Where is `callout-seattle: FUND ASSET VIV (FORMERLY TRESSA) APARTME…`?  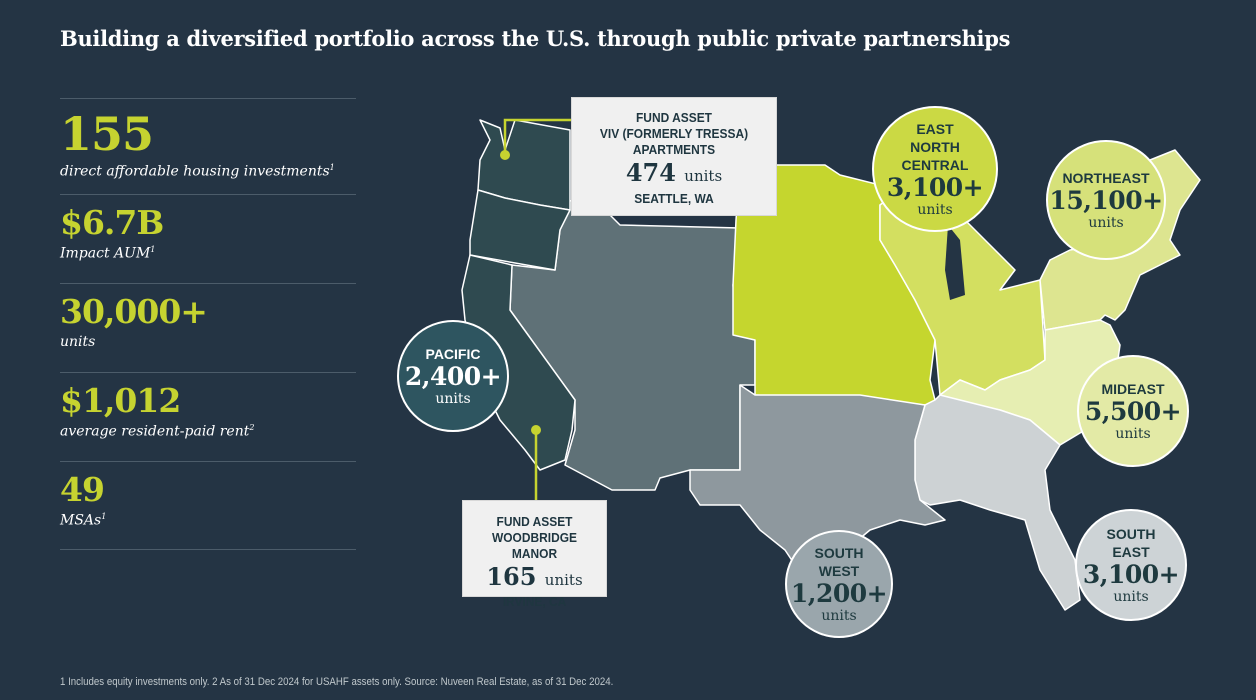 callout-seattle: FUND ASSET VIV (FORMERLY TRESSA) APARTME… is located at coordinates (674, 156).